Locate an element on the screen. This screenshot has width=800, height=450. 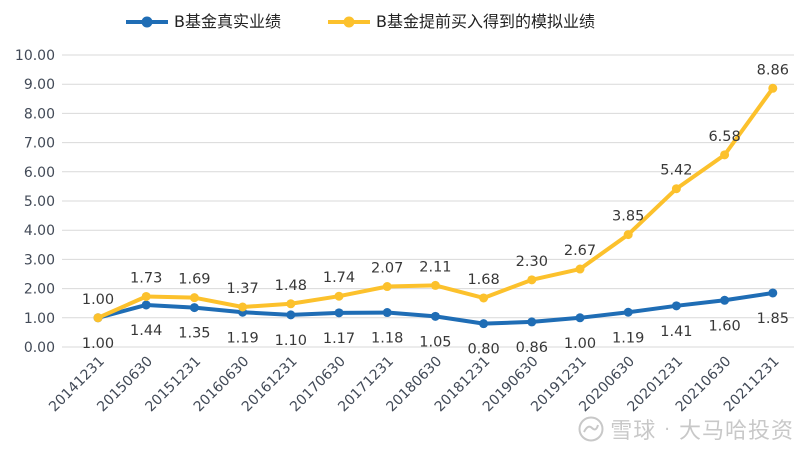
data-label-actual: 1.41 is located at coordinates (676, 332).